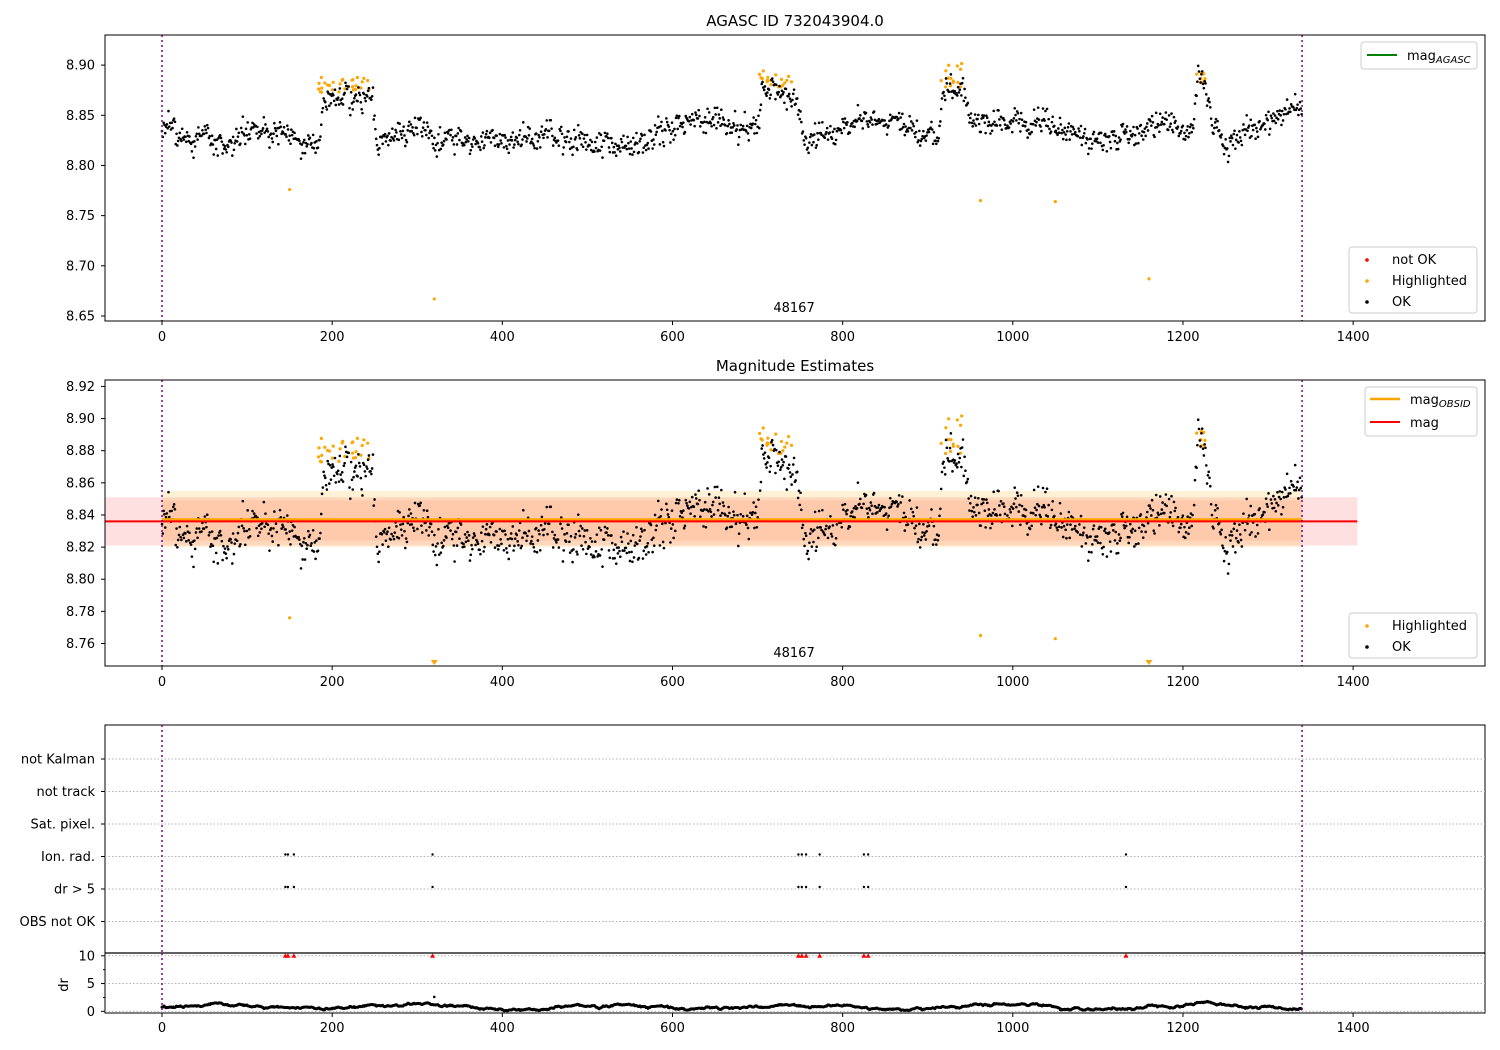  I want to click on legend-mag-obsid-subscript: OBSID, so click(1455, 404).